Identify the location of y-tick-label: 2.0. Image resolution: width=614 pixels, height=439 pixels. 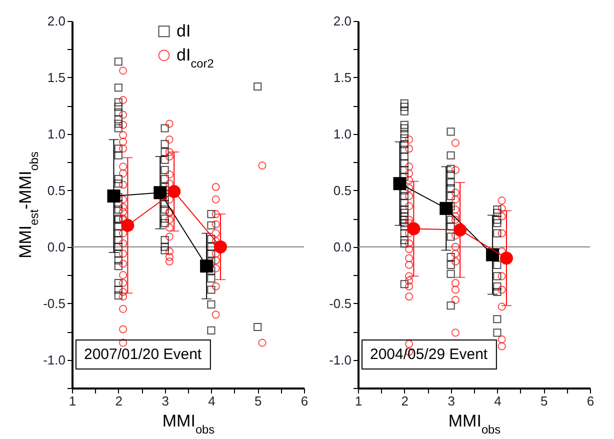
(56, 21).